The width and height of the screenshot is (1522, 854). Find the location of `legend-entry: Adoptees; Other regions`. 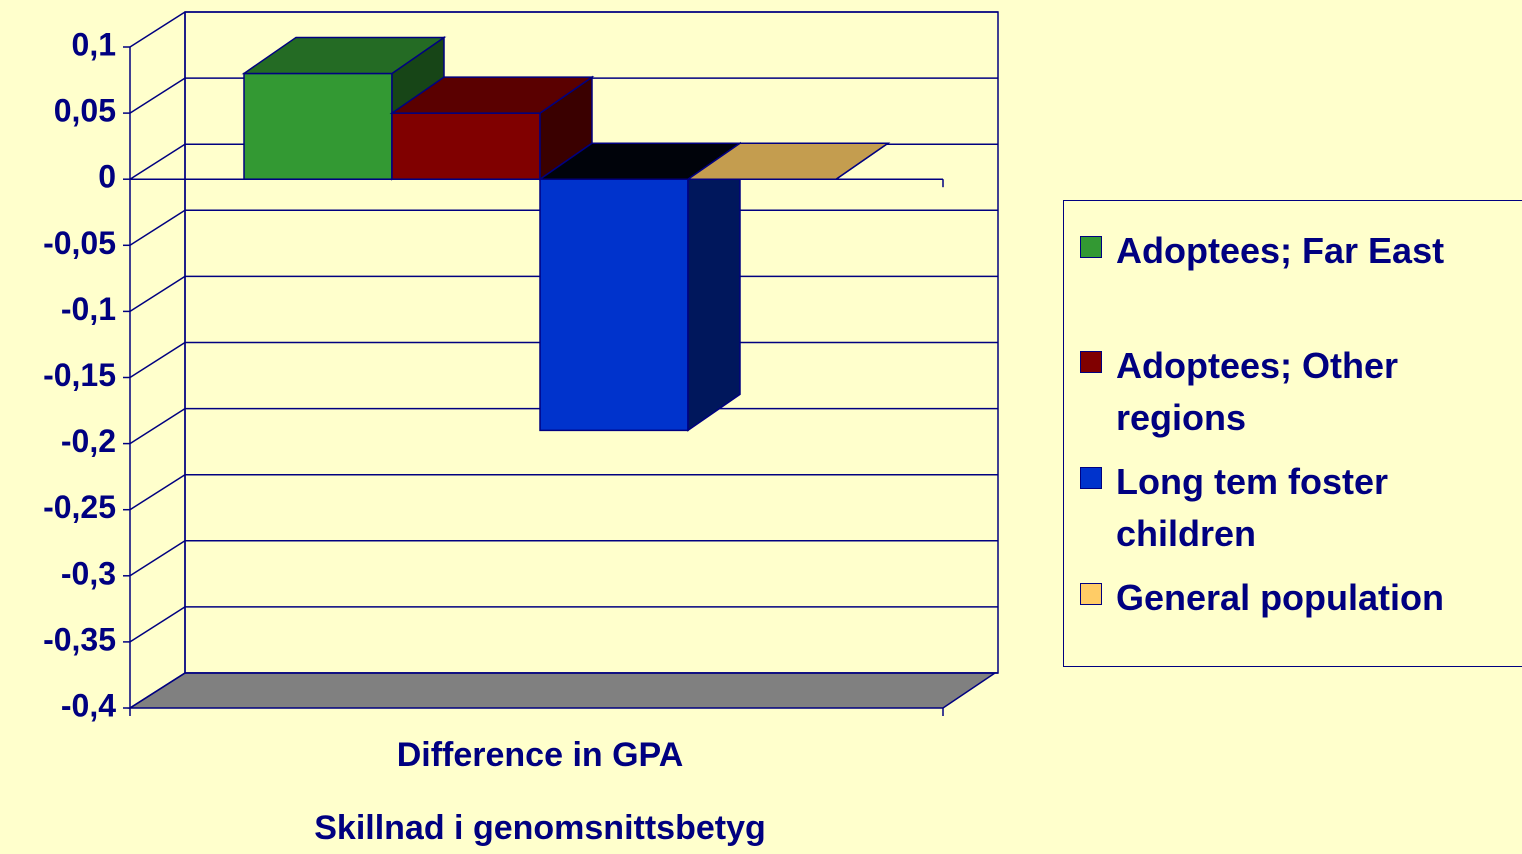

legend-entry: Adoptees; Other regions is located at coordinates (1288, 392).